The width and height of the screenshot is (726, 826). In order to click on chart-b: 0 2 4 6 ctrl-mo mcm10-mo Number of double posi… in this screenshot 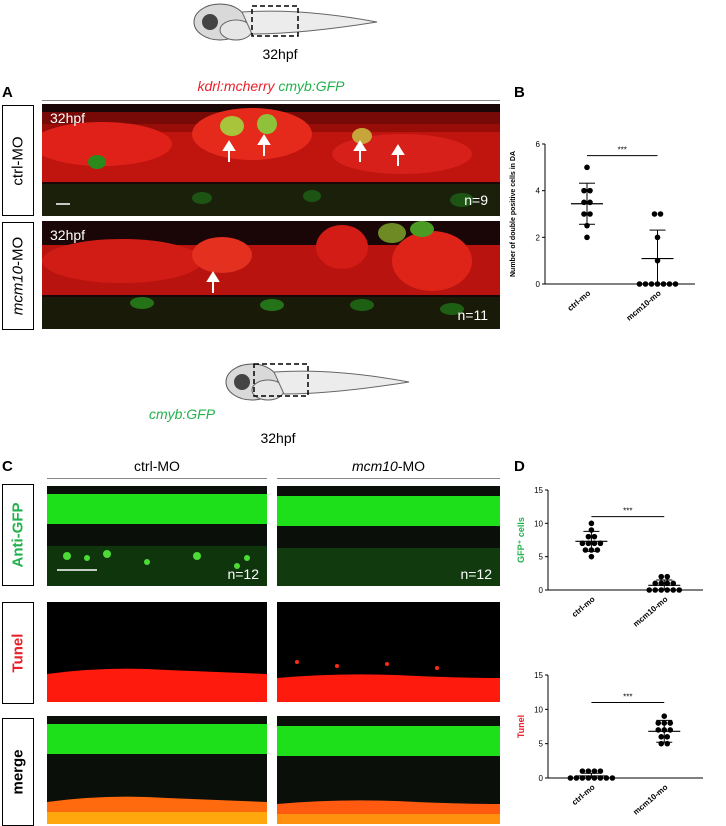, I will do `click(602, 231)`.